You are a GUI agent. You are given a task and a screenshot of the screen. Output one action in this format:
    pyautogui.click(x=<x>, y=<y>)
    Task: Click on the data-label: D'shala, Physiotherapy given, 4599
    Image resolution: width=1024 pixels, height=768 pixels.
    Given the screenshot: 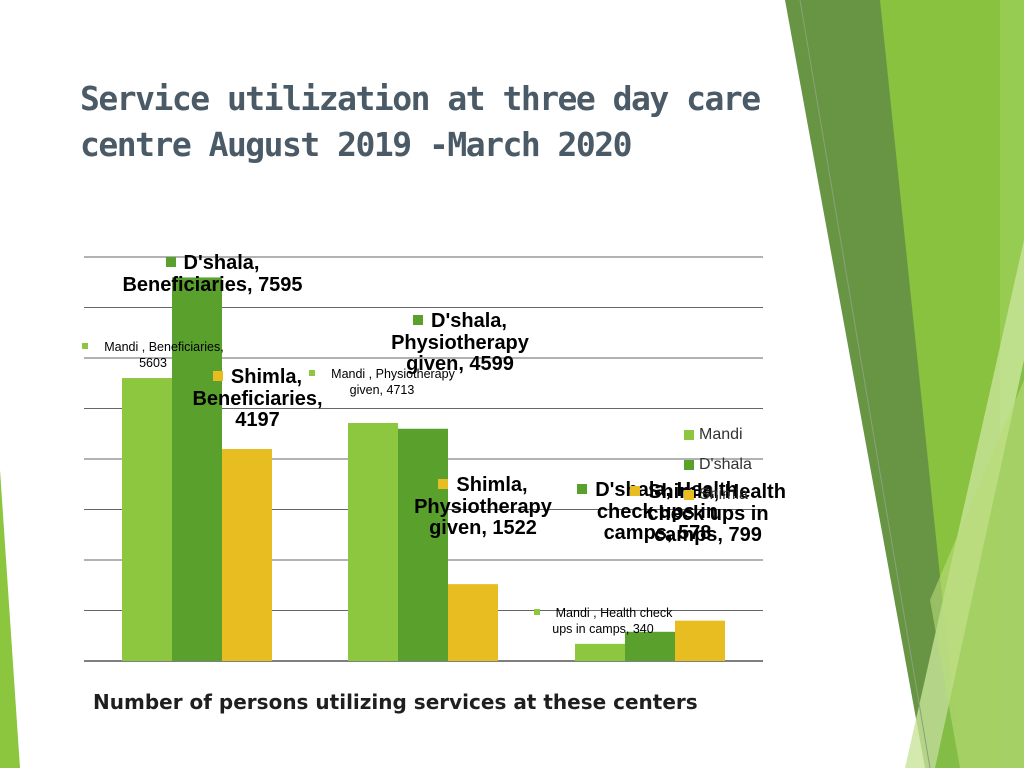 What is the action you would take?
    pyautogui.click(x=460, y=343)
    